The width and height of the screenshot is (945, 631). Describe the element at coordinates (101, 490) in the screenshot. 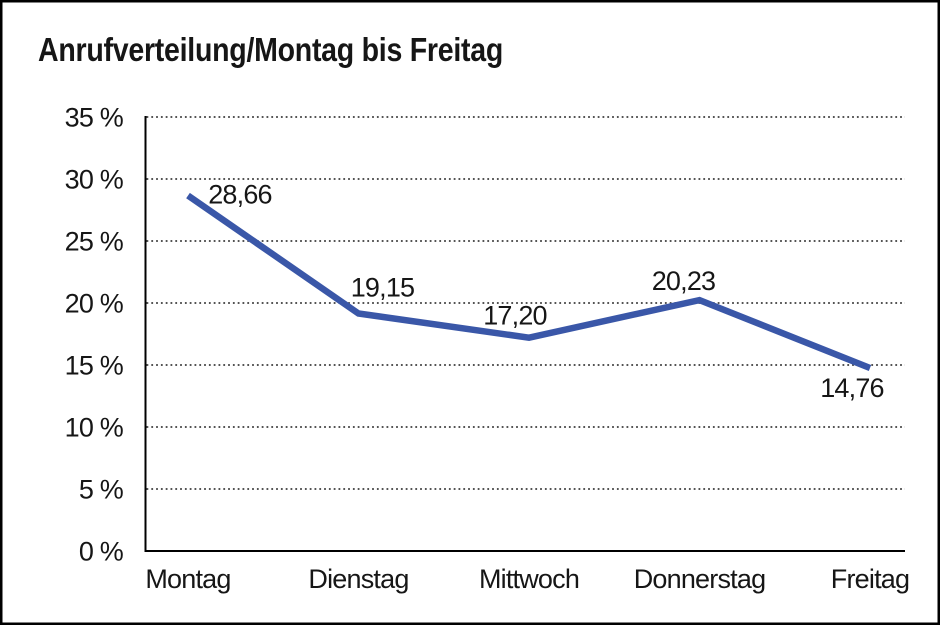

I see `y-tick-label: 5 %` at that location.